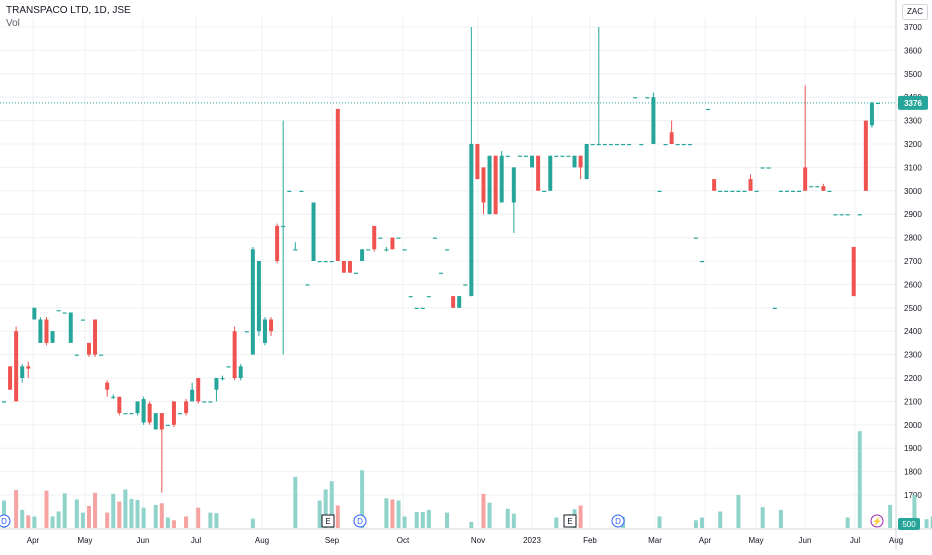  Describe the element at coordinates (360, 521) in the screenshot. I see `dividend-marker` at that location.